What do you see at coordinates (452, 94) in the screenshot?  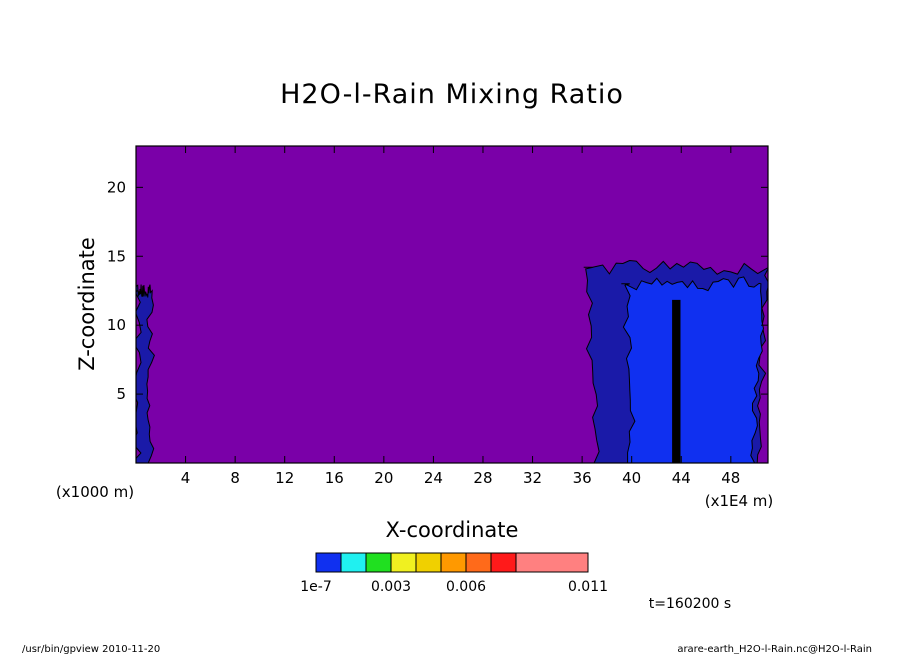 I see `chart-title: H2O-l-Rain Mixing Ratio` at bounding box center [452, 94].